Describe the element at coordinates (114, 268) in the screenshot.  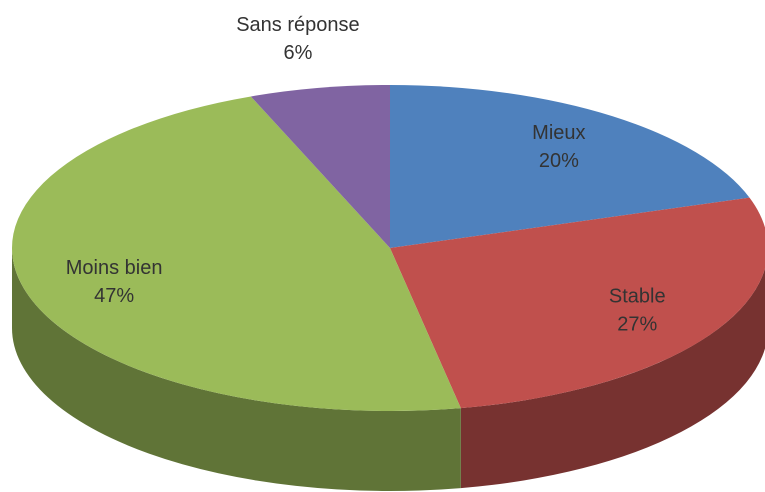
I see `slice-label: Moins bien` at that location.